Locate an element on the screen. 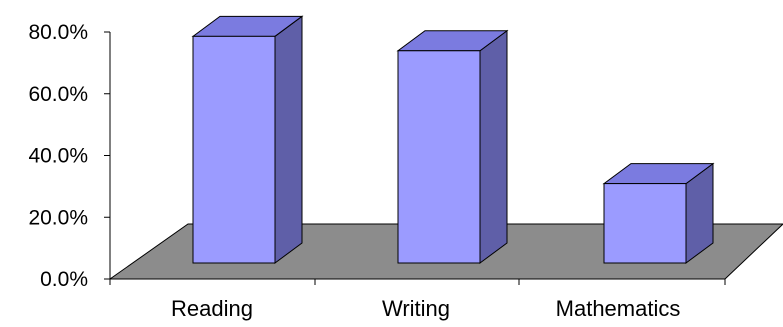 The image size is (783, 327). y-tick-label: 40.0% is located at coordinates (58, 156).